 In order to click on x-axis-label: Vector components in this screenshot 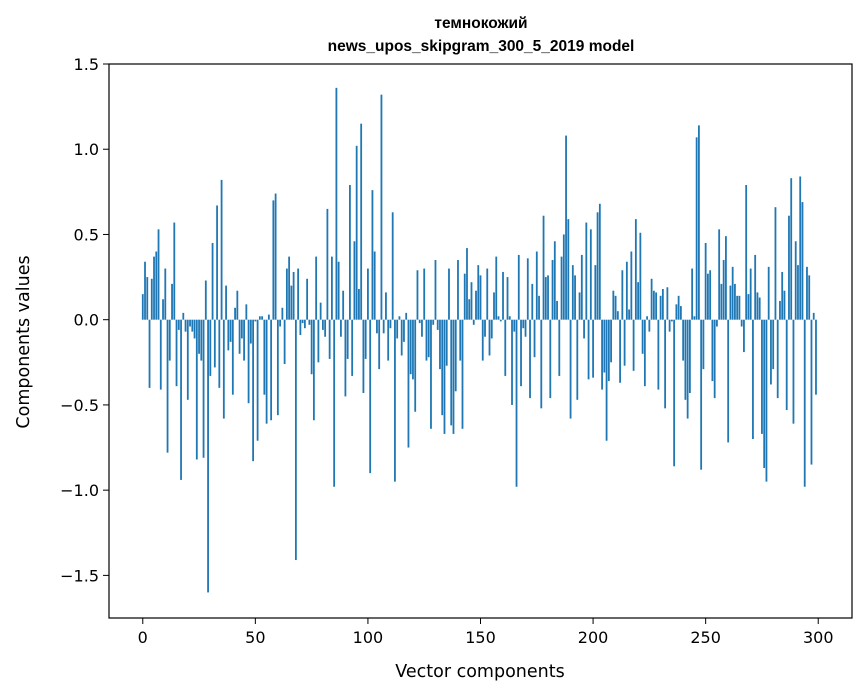, I will do `click(479, 672)`.